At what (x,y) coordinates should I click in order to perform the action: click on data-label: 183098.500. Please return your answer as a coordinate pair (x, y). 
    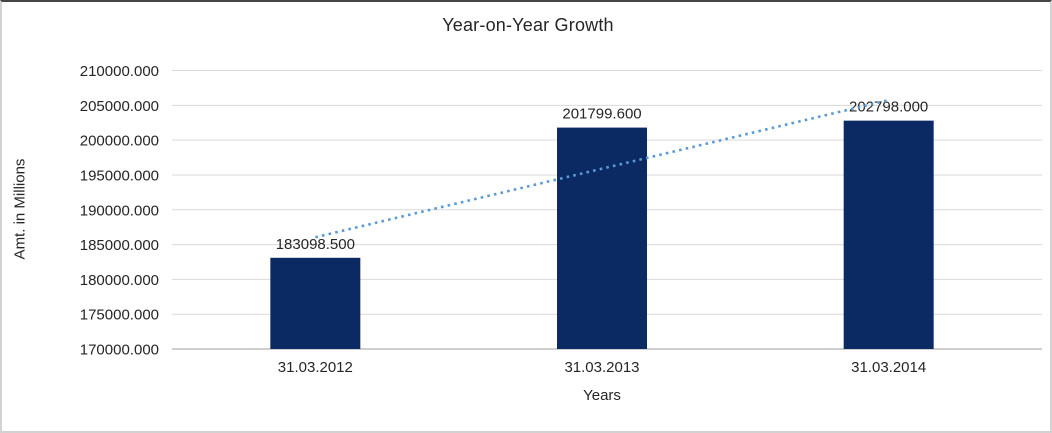
    Looking at the image, I should click on (315, 244).